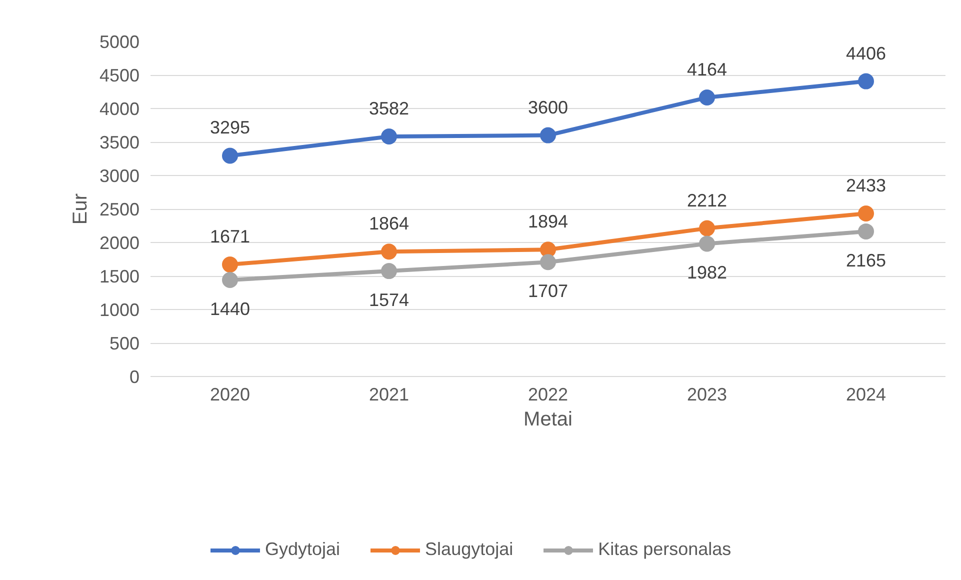 The height and width of the screenshot is (580, 961). I want to click on x-tick-label: 2024, so click(866, 394).